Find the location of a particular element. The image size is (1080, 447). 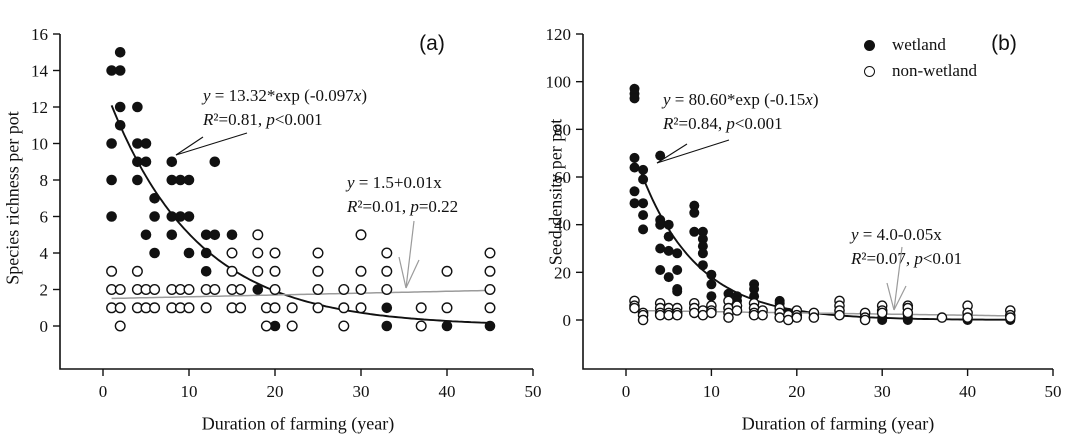

fit-stats-non-wetland: R²=0.01, p=0.22 is located at coordinates (402, 206).